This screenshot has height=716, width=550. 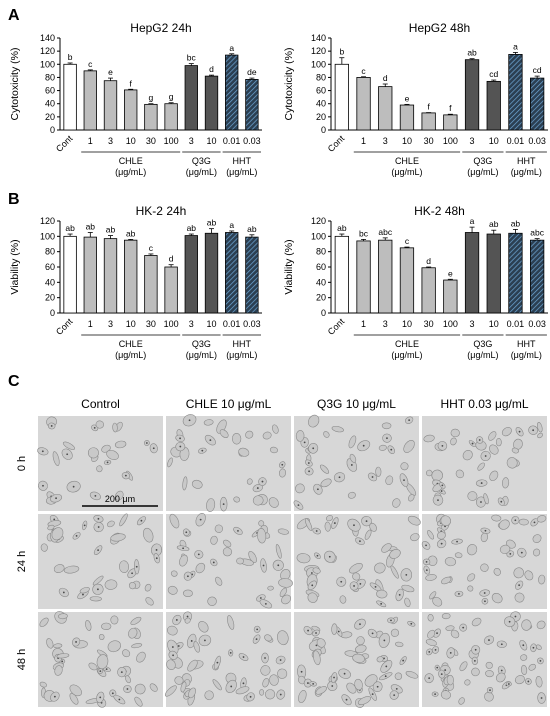 I want to click on panel-letter-a: A, so click(x=14, y=15).